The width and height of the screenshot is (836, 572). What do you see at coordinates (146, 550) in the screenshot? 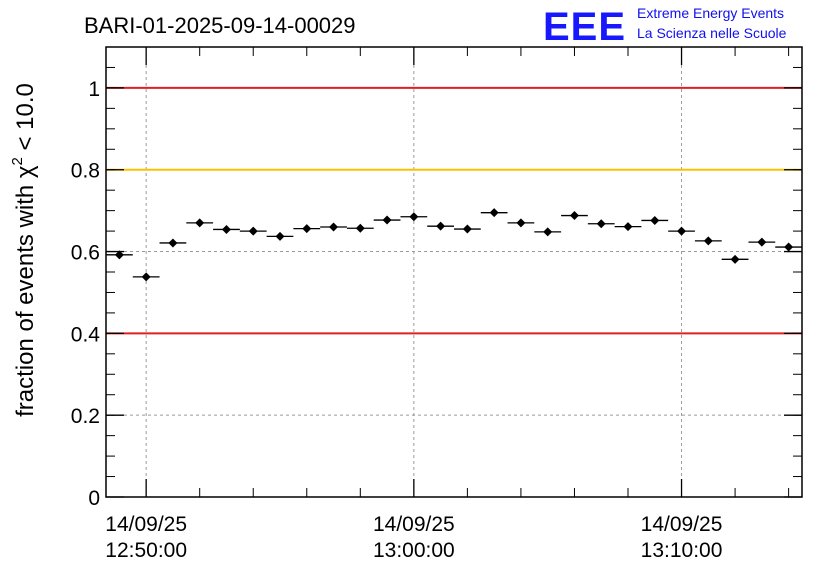
I see `x-tick-time-label: 12:50:00` at bounding box center [146, 550].